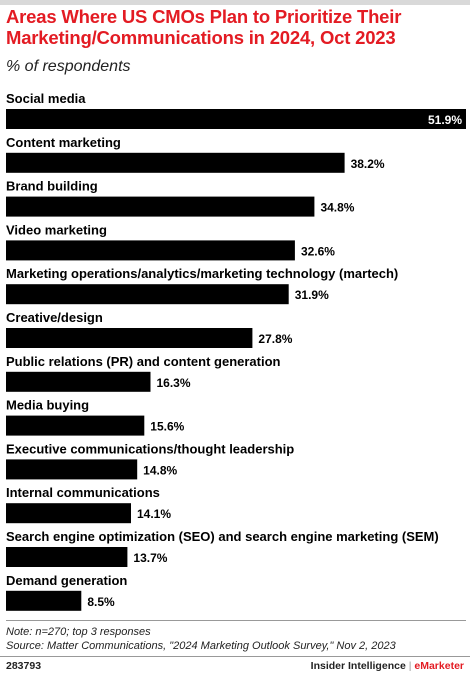 The image size is (470, 676). I want to click on value-label: 32.6%, so click(318, 251).